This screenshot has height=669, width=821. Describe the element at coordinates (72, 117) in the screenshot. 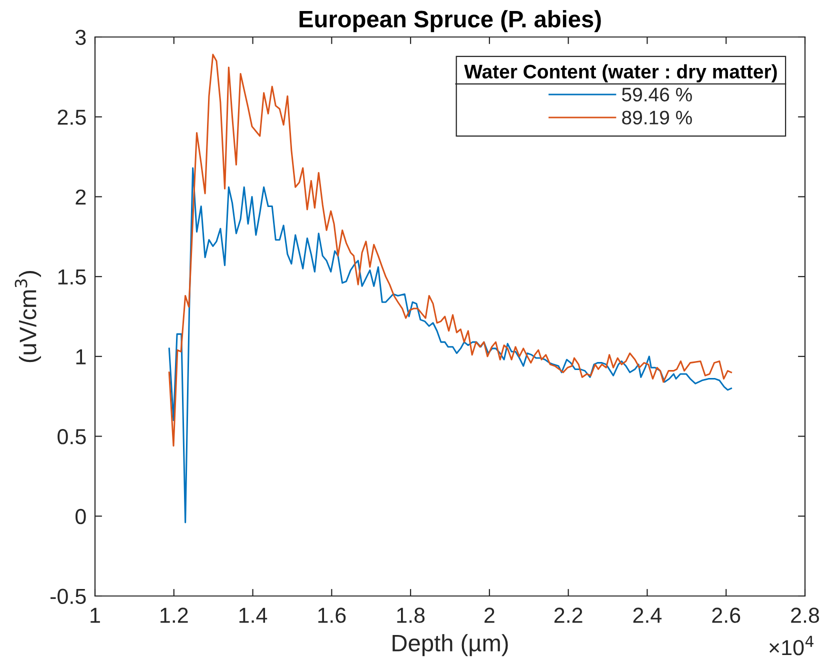

I see `y-tick-label: 2.5` at that location.